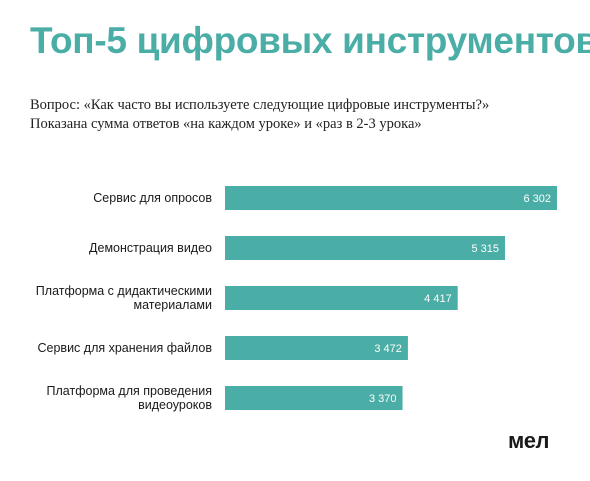 The height and width of the screenshot is (481, 590). What do you see at coordinates (150, 248) in the screenshot?
I see `category-label-2: Демонстрация видео` at bounding box center [150, 248].